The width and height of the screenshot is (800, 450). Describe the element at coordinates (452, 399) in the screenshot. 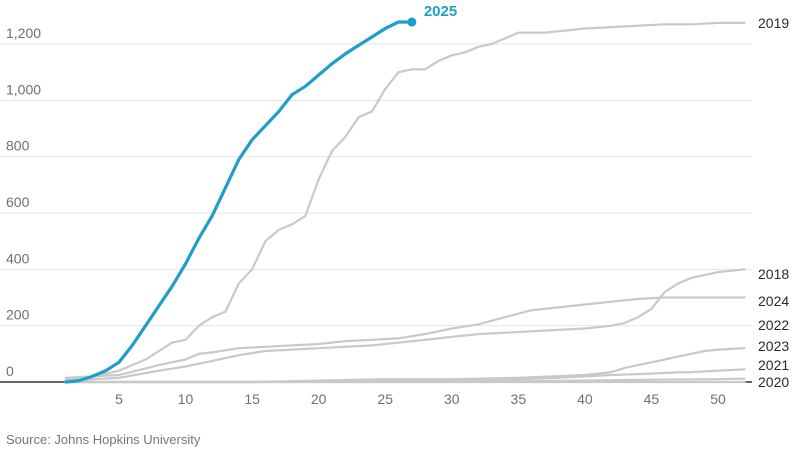

I see `x-tick-label: 30` at that location.